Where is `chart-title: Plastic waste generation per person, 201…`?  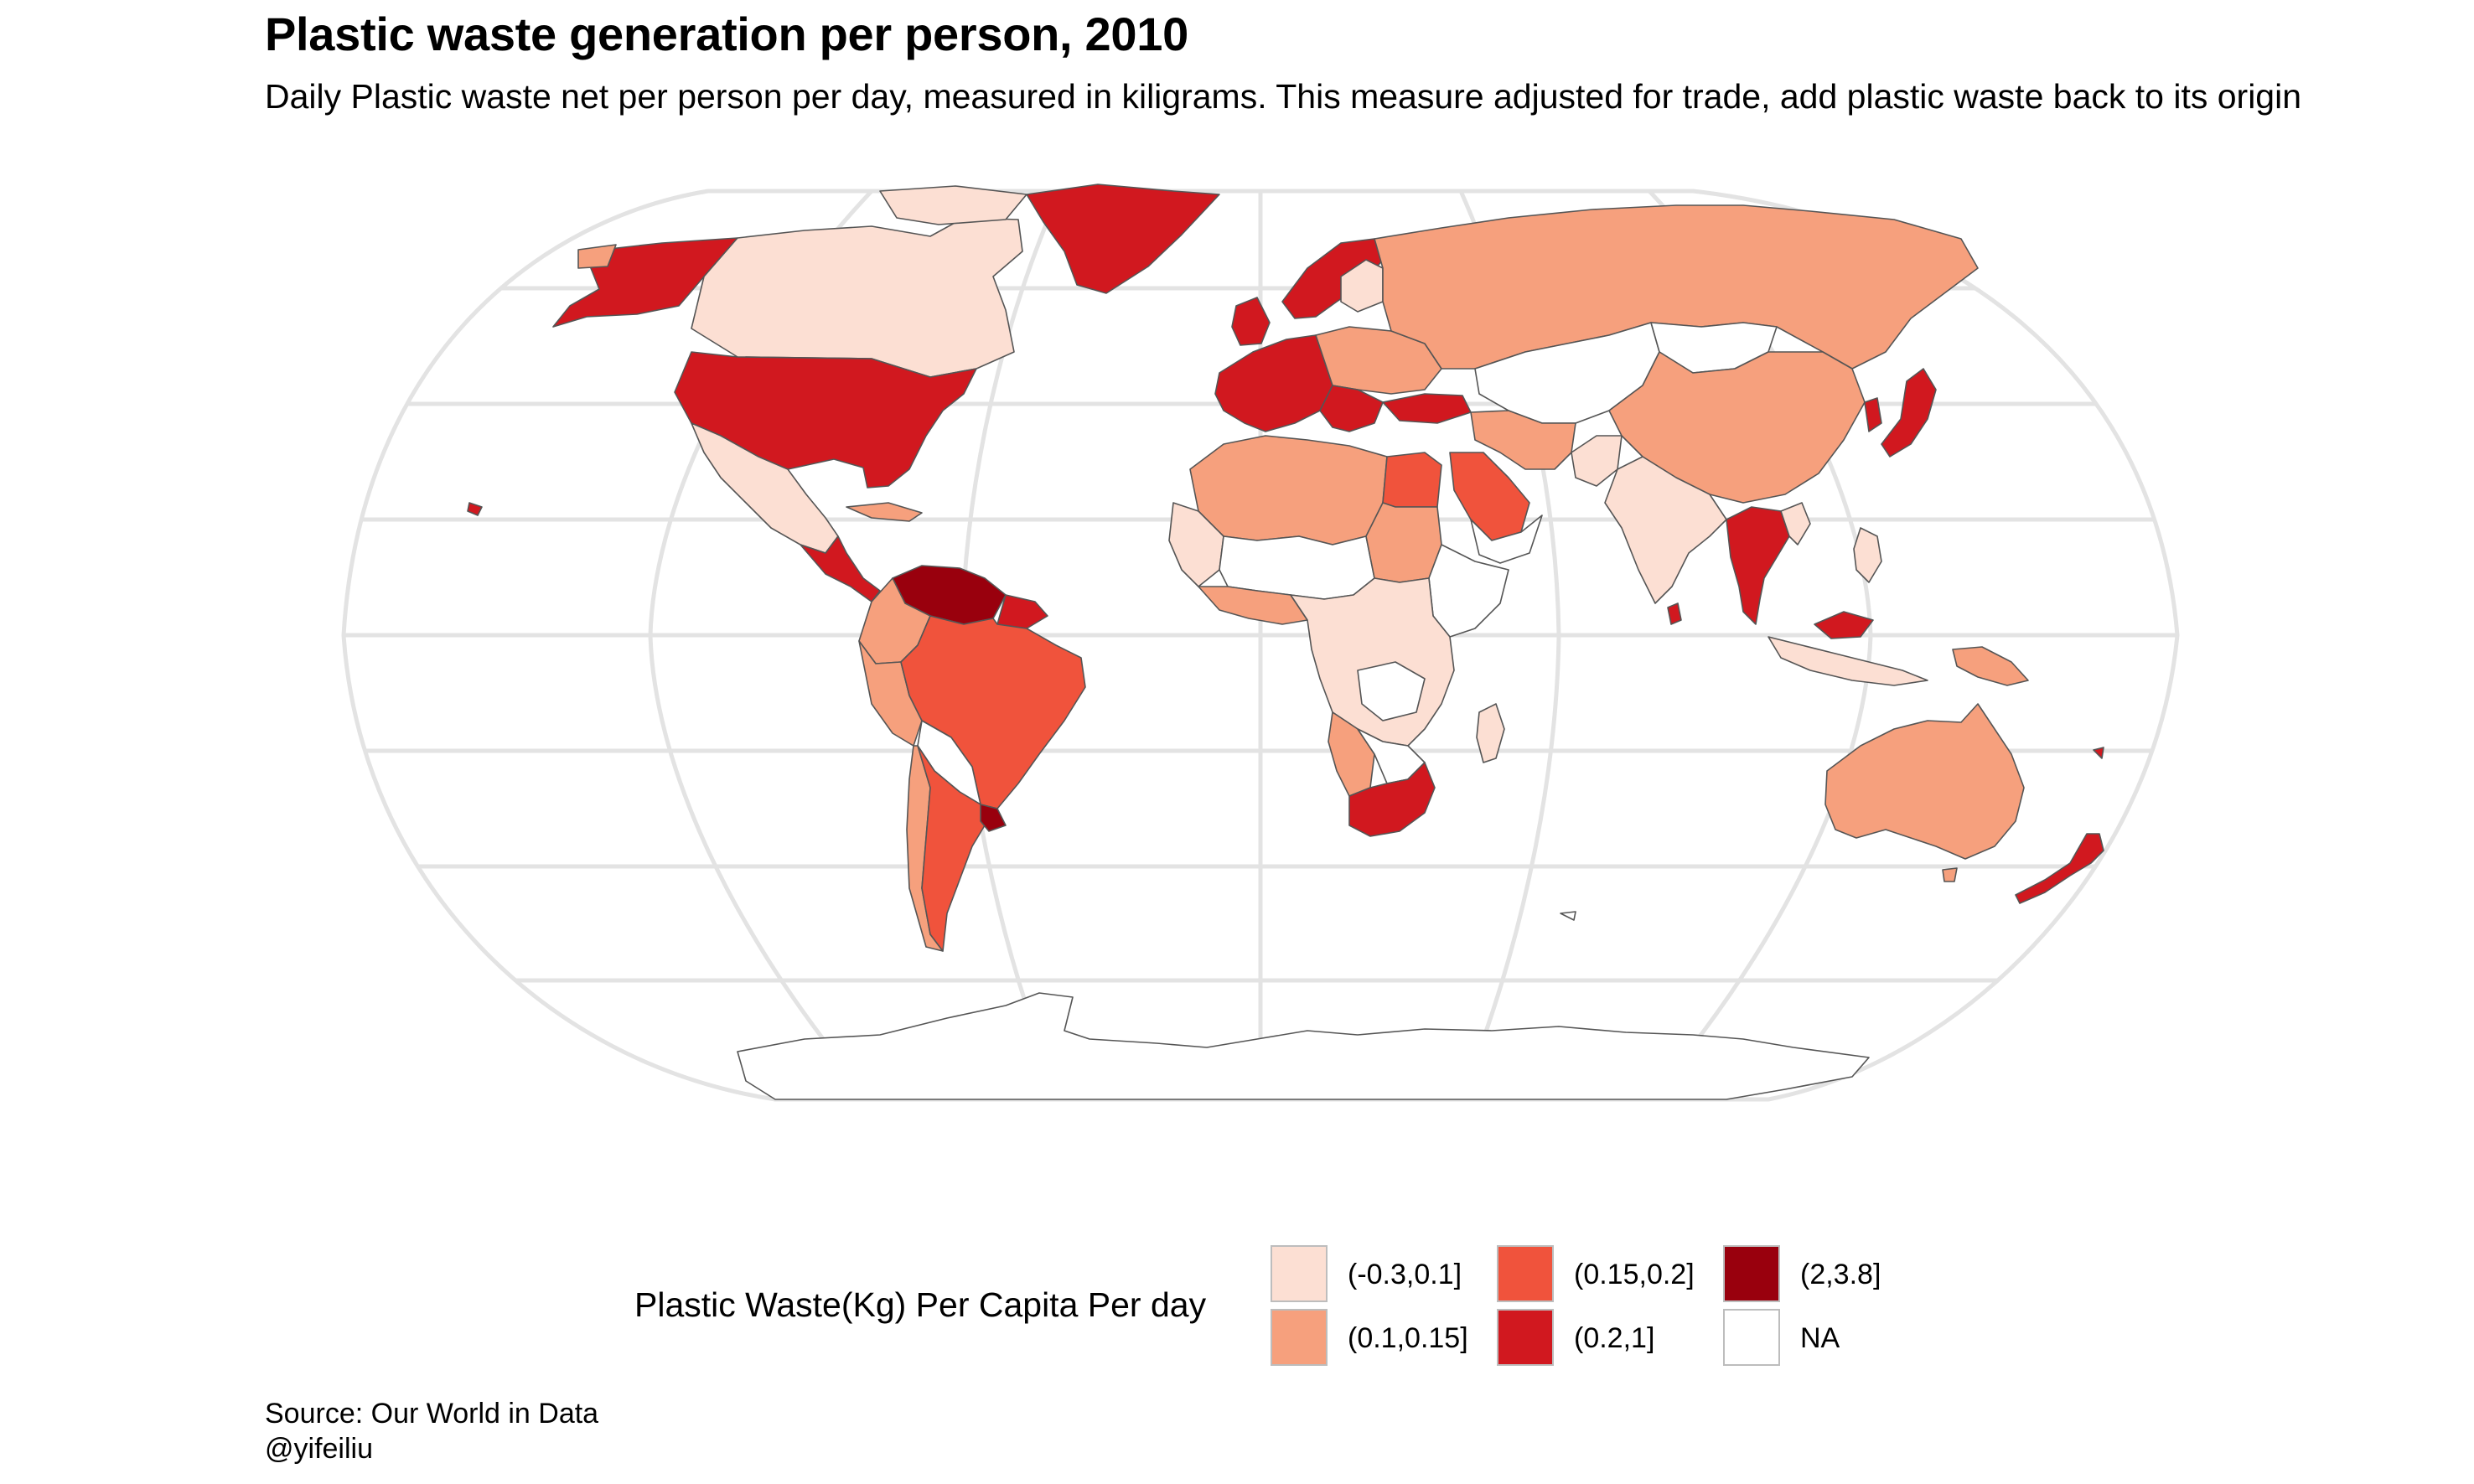
chart-title: Plastic waste generation per person, 201… is located at coordinates (726, 34).